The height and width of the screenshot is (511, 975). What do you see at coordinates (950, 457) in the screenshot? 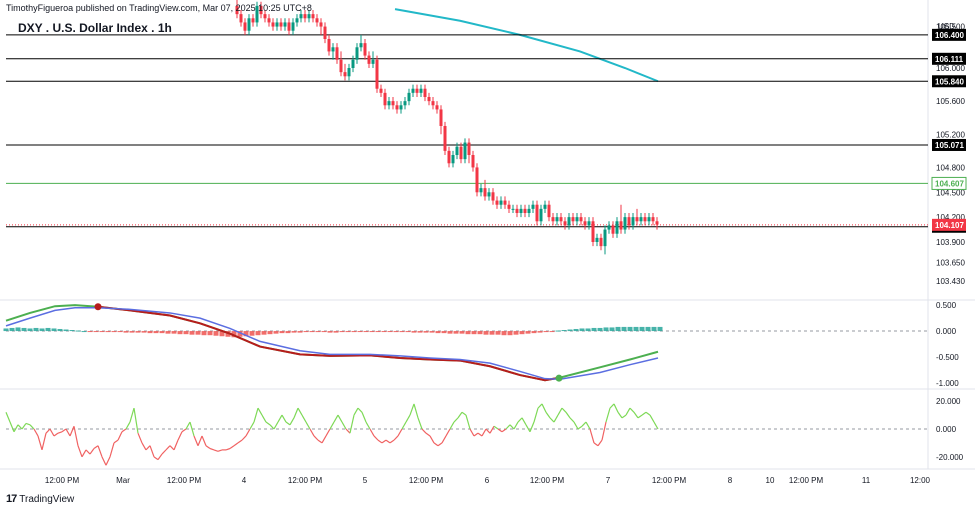
I see `oscillator-tick-label: -20.000` at bounding box center [950, 457].